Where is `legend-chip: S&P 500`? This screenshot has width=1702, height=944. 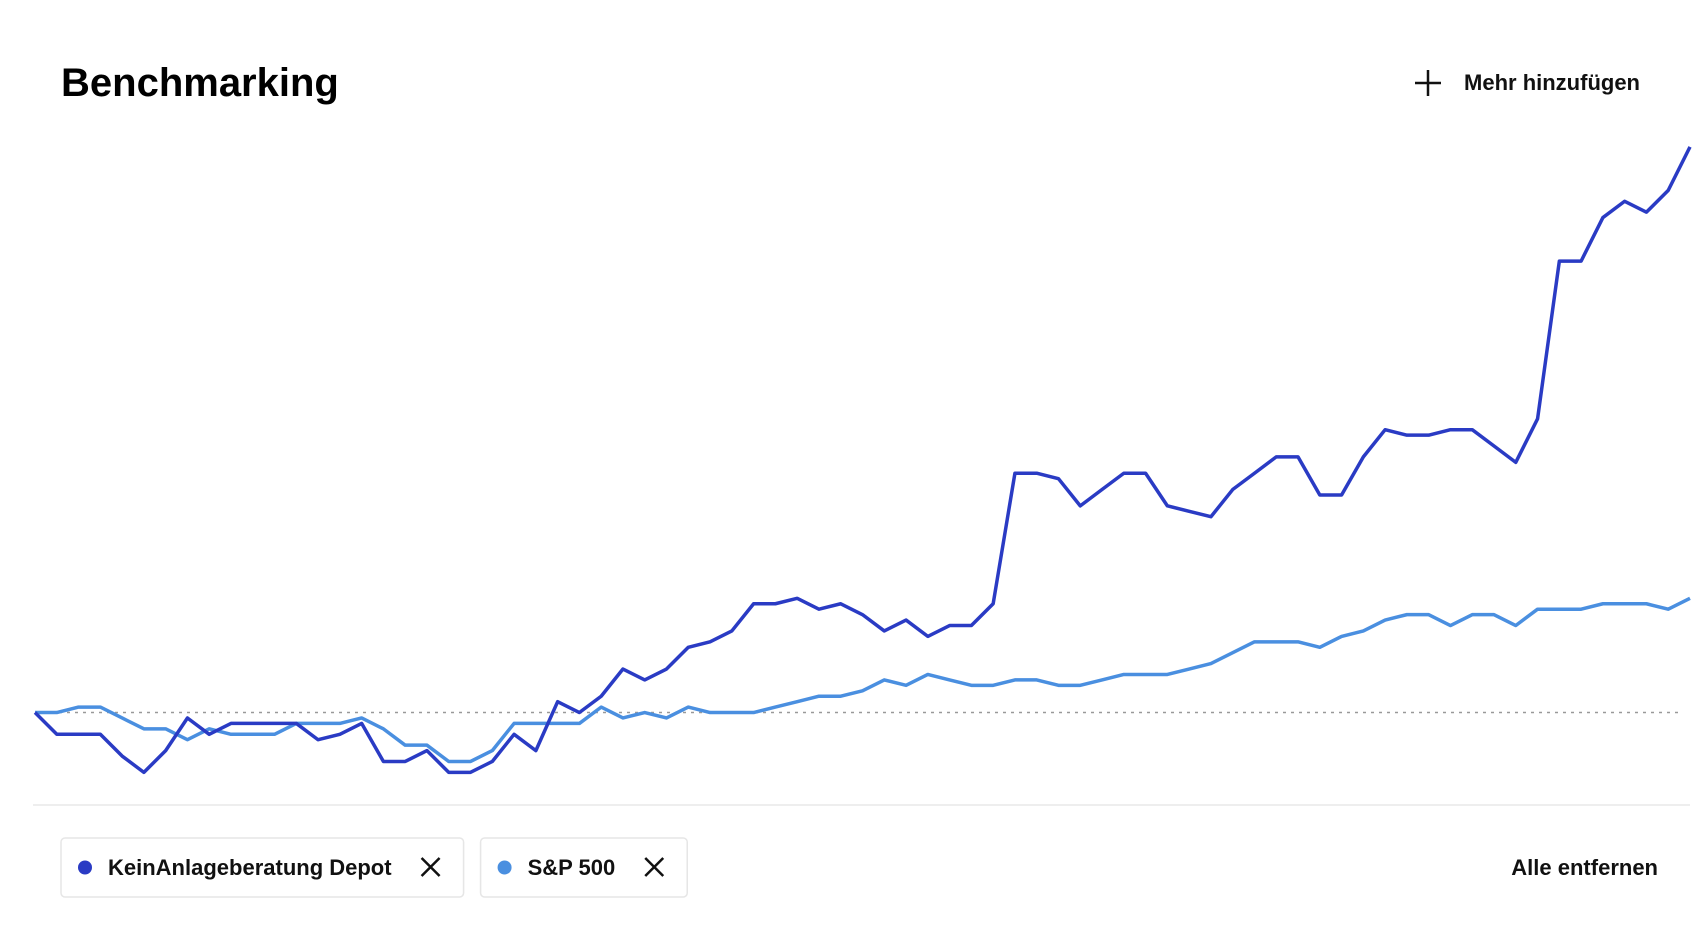 legend-chip: S&P 500 is located at coordinates (583, 867).